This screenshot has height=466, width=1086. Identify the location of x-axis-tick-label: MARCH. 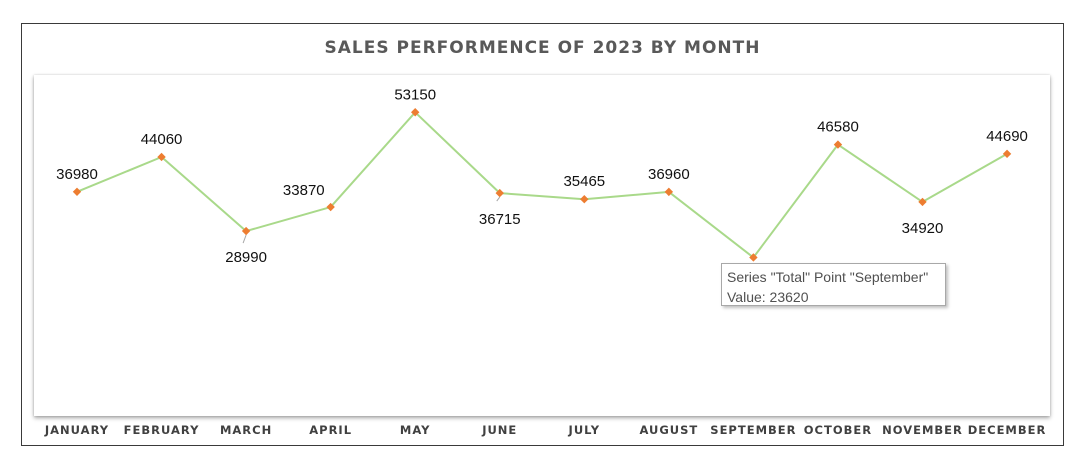
(246, 430).